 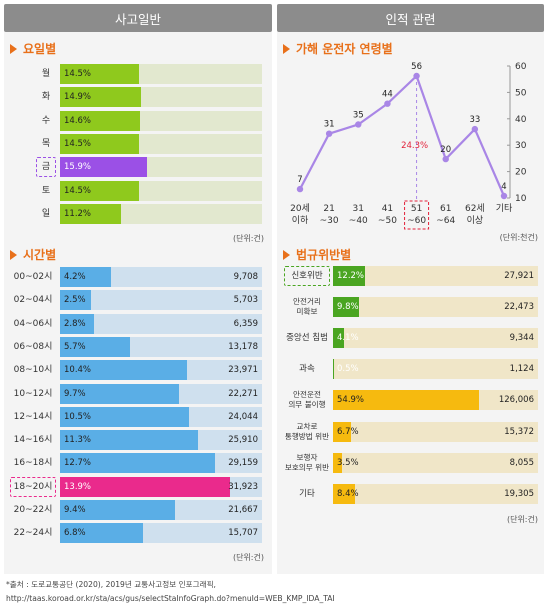 I want to click on age-category-label: 61, so click(x=445, y=209).